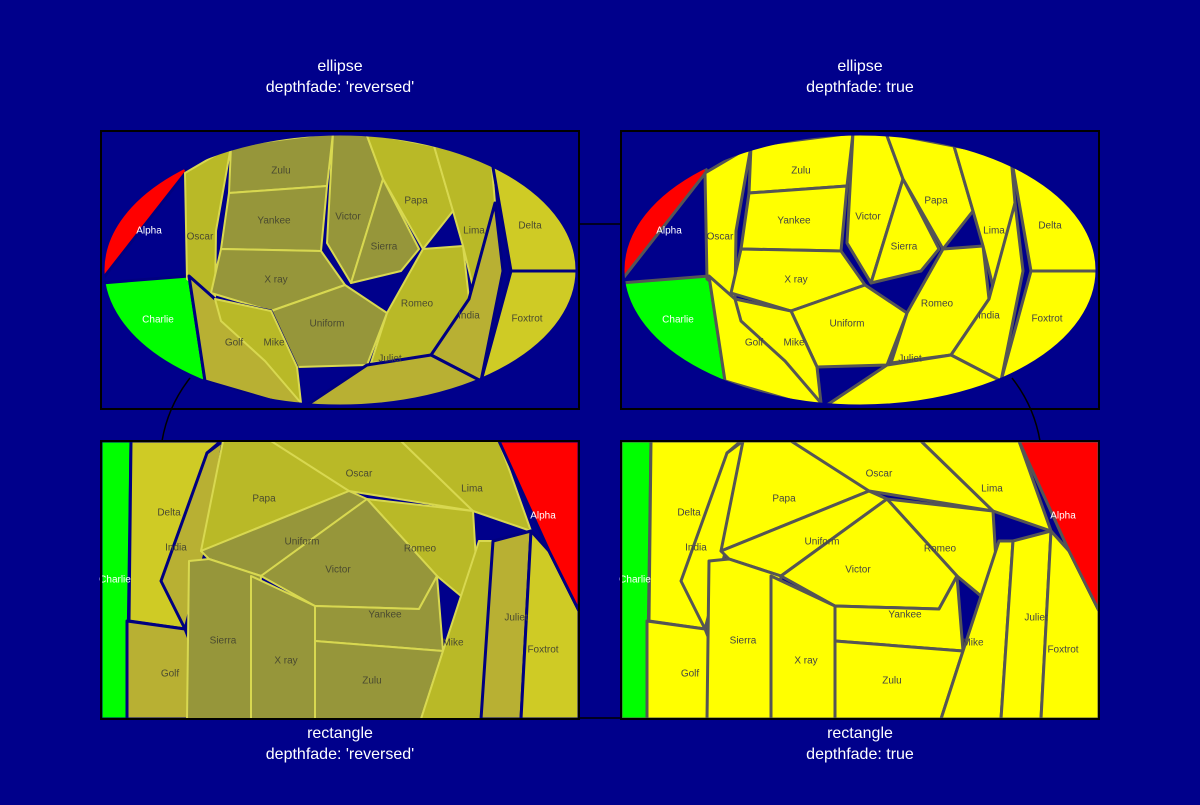 This screenshot has height=805, width=1200. I want to click on cell-label: Charlie, so click(115, 580).